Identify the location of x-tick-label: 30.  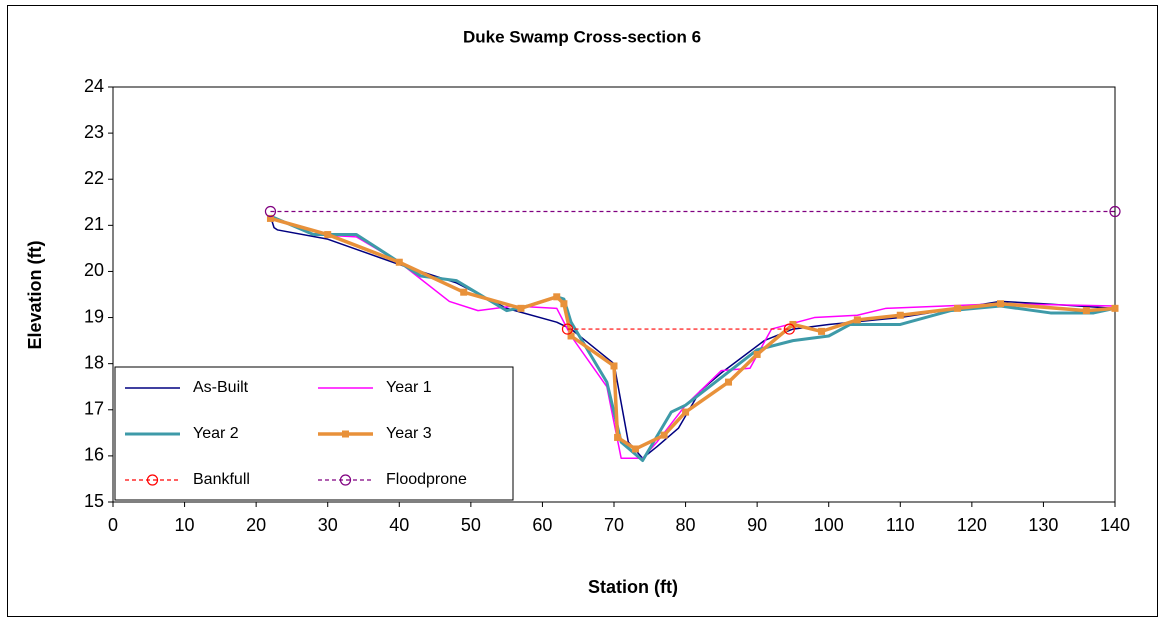
(328, 525).